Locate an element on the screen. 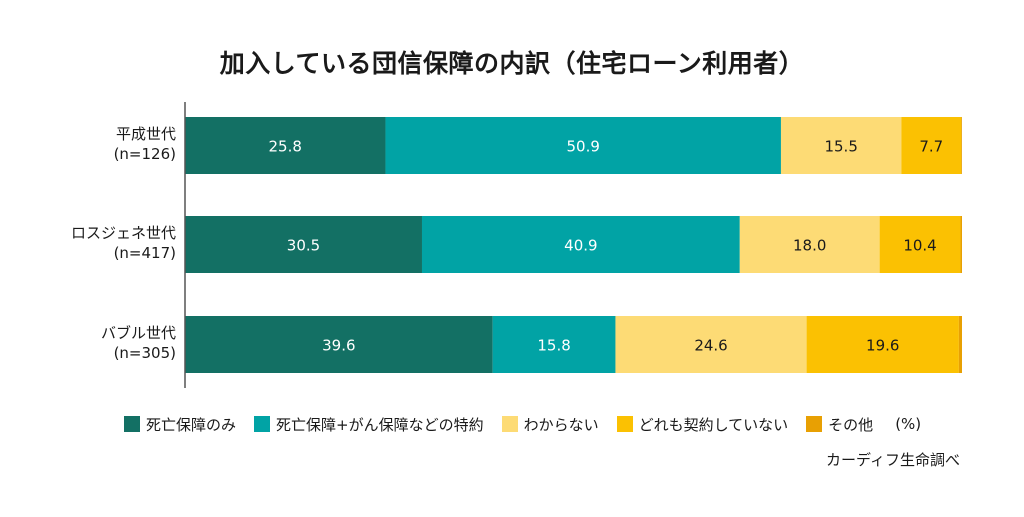 The height and width of the screenshot is (517, 1024). bar-value-label: 25.8 is located at coordinates (285, 147).